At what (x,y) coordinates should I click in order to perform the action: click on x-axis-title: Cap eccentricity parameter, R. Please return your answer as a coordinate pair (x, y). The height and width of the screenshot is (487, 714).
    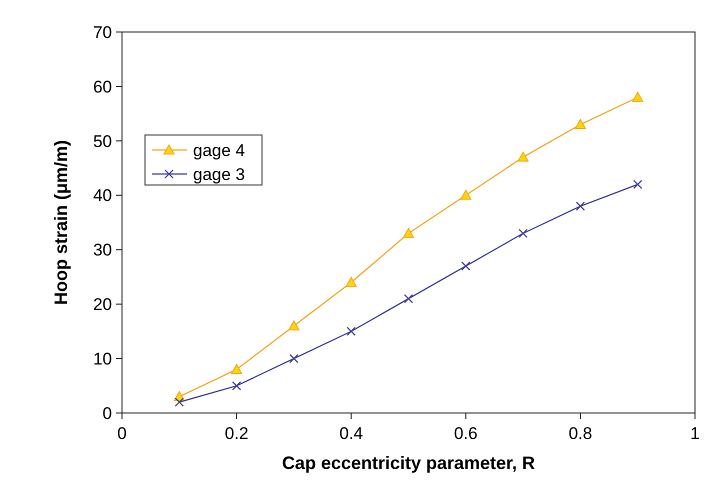
    Looking at the image, I should click on (409, 463).